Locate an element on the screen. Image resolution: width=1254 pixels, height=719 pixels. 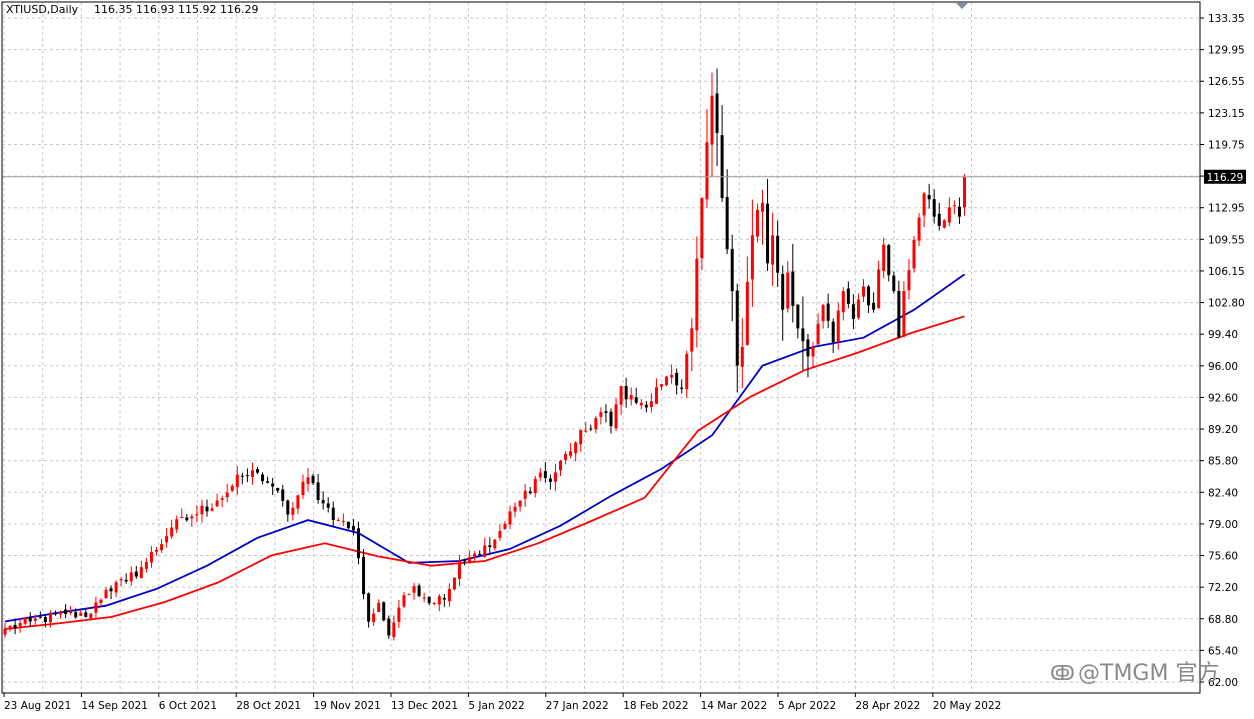
y-tick-label: 82.40 is located at coordinates (1223, 493).